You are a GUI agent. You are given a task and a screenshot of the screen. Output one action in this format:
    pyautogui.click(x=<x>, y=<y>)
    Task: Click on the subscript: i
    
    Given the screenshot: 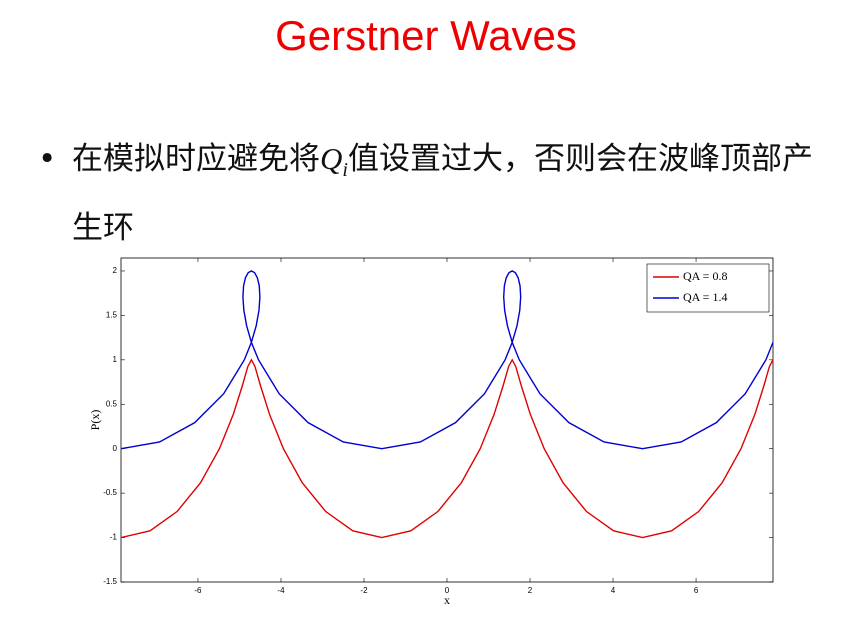 What is the action you would take?
    pyautogui.click(x=345, y=170)
    